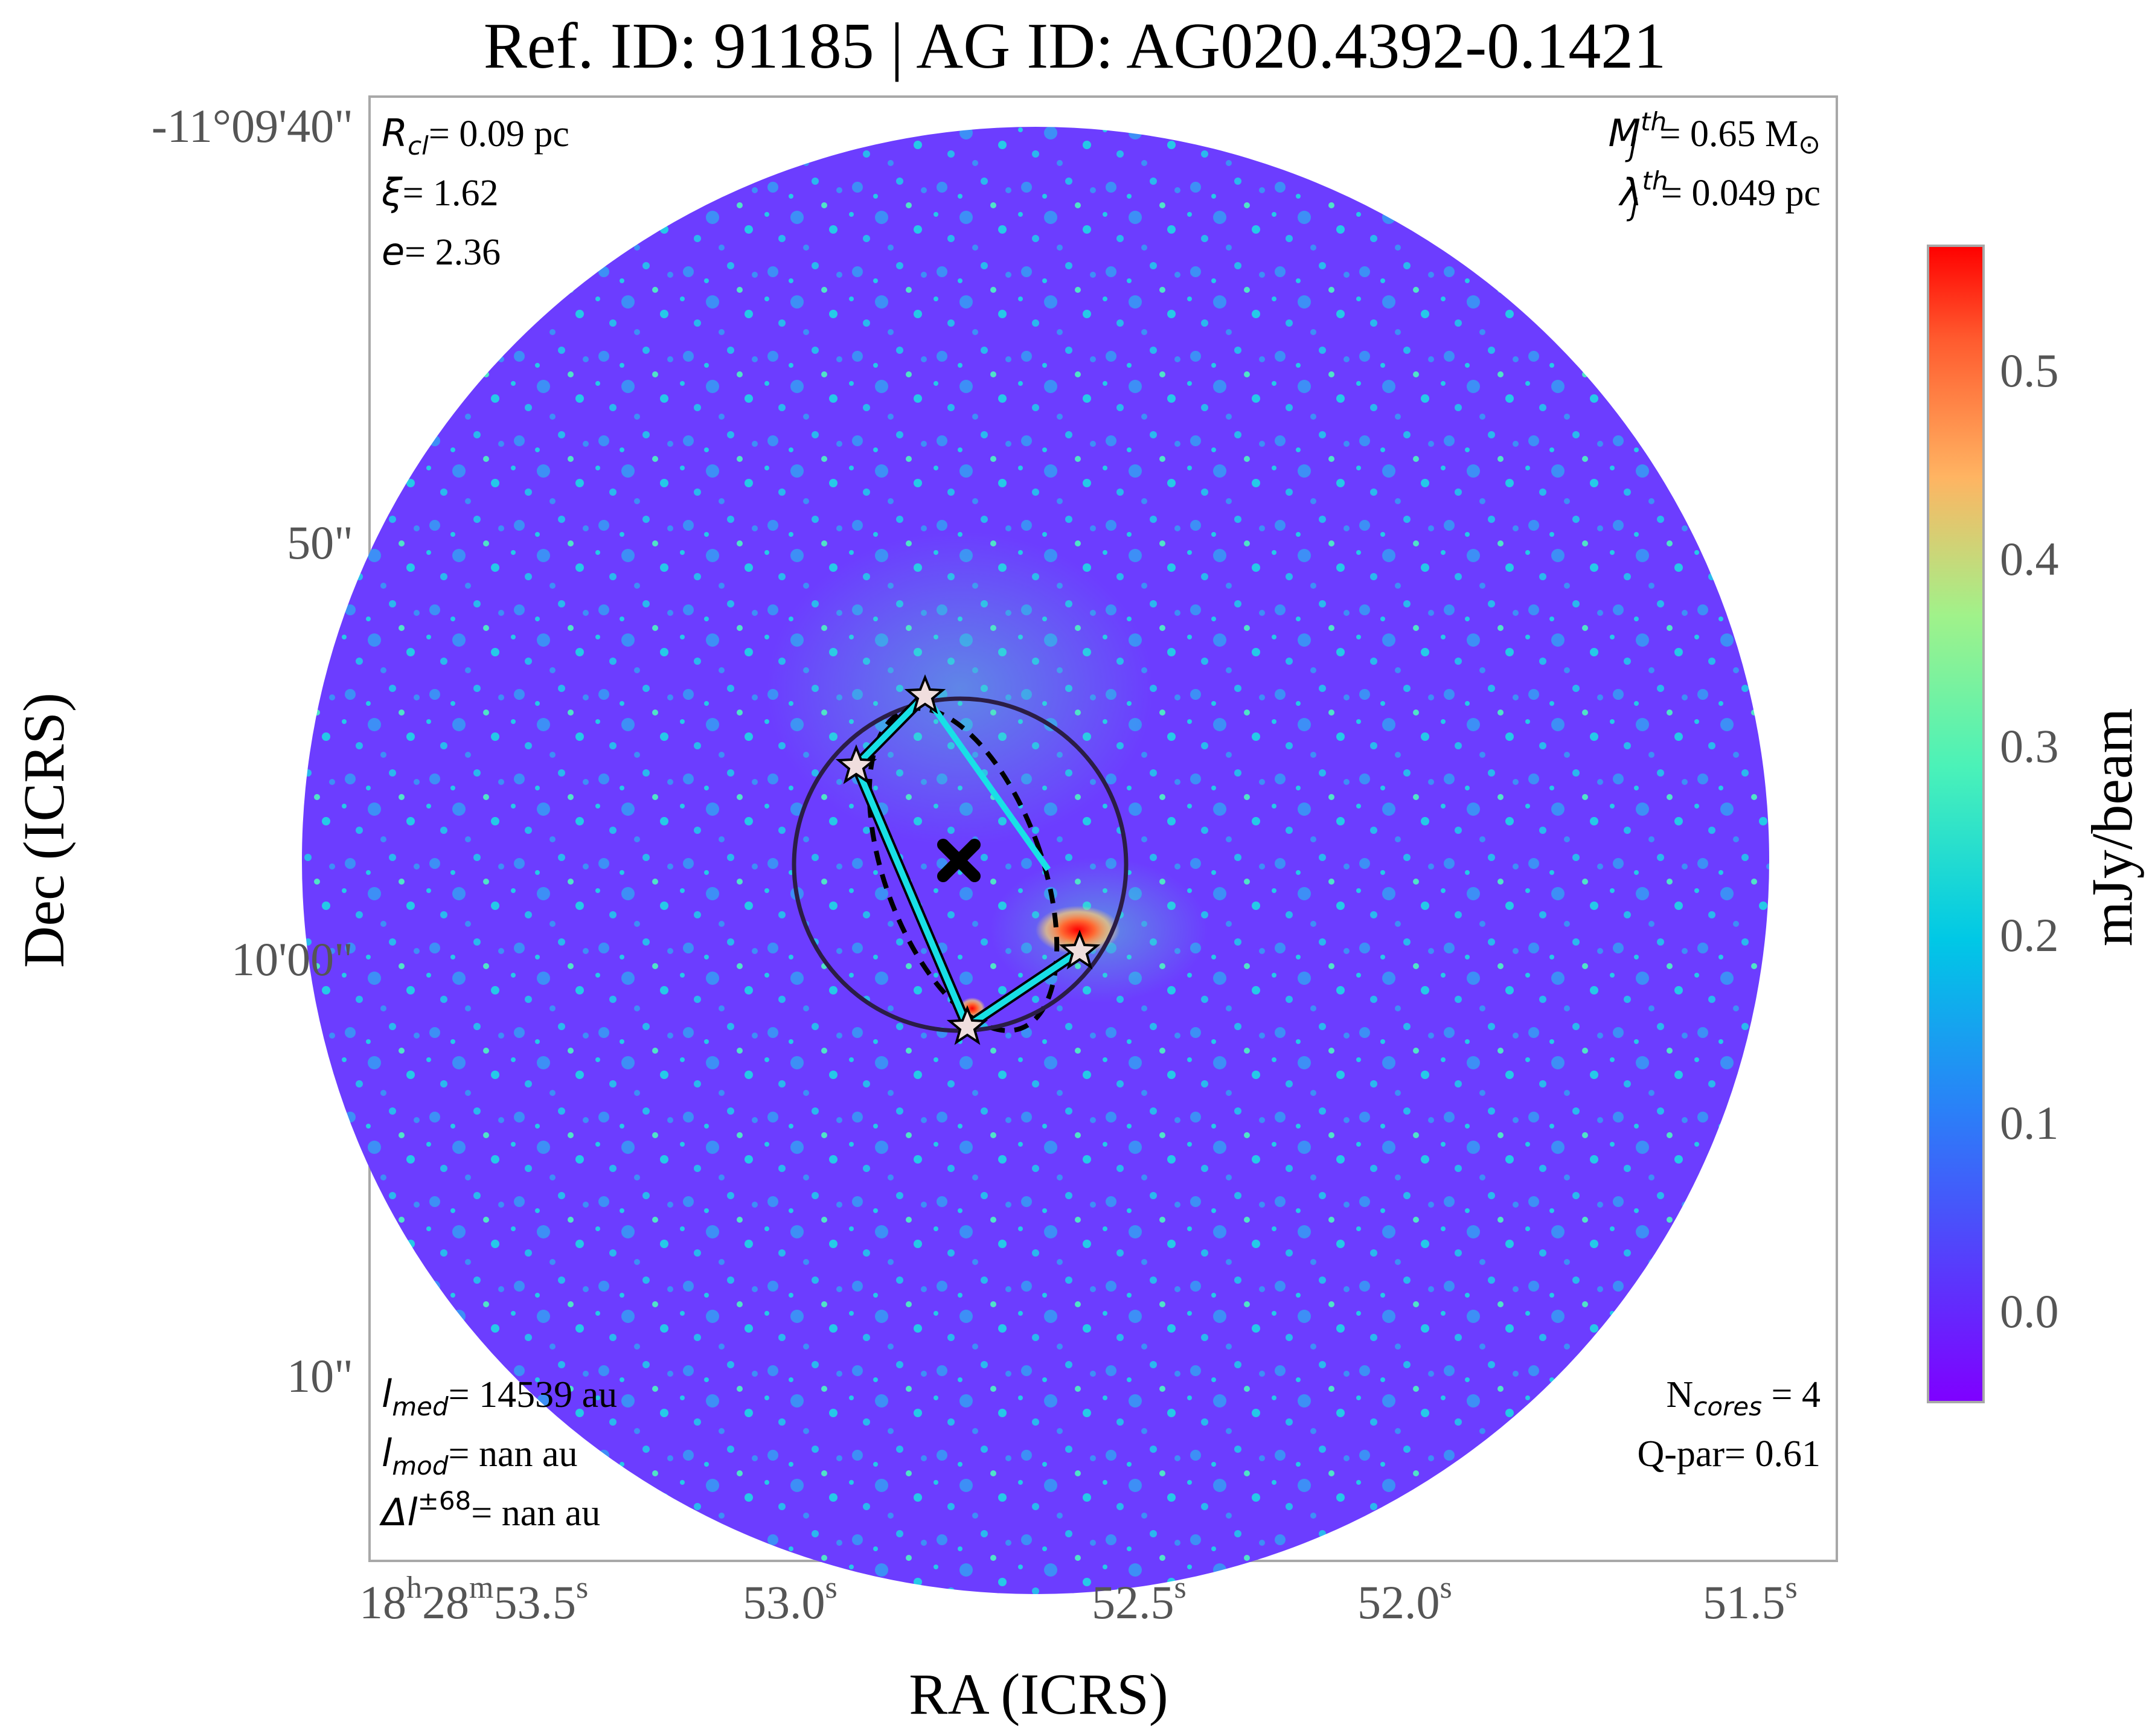  What do you see at coordinates (292, 959) in the screenshot?
I see `y-tick-label: 10'00"` at bounding box center [292, 959].